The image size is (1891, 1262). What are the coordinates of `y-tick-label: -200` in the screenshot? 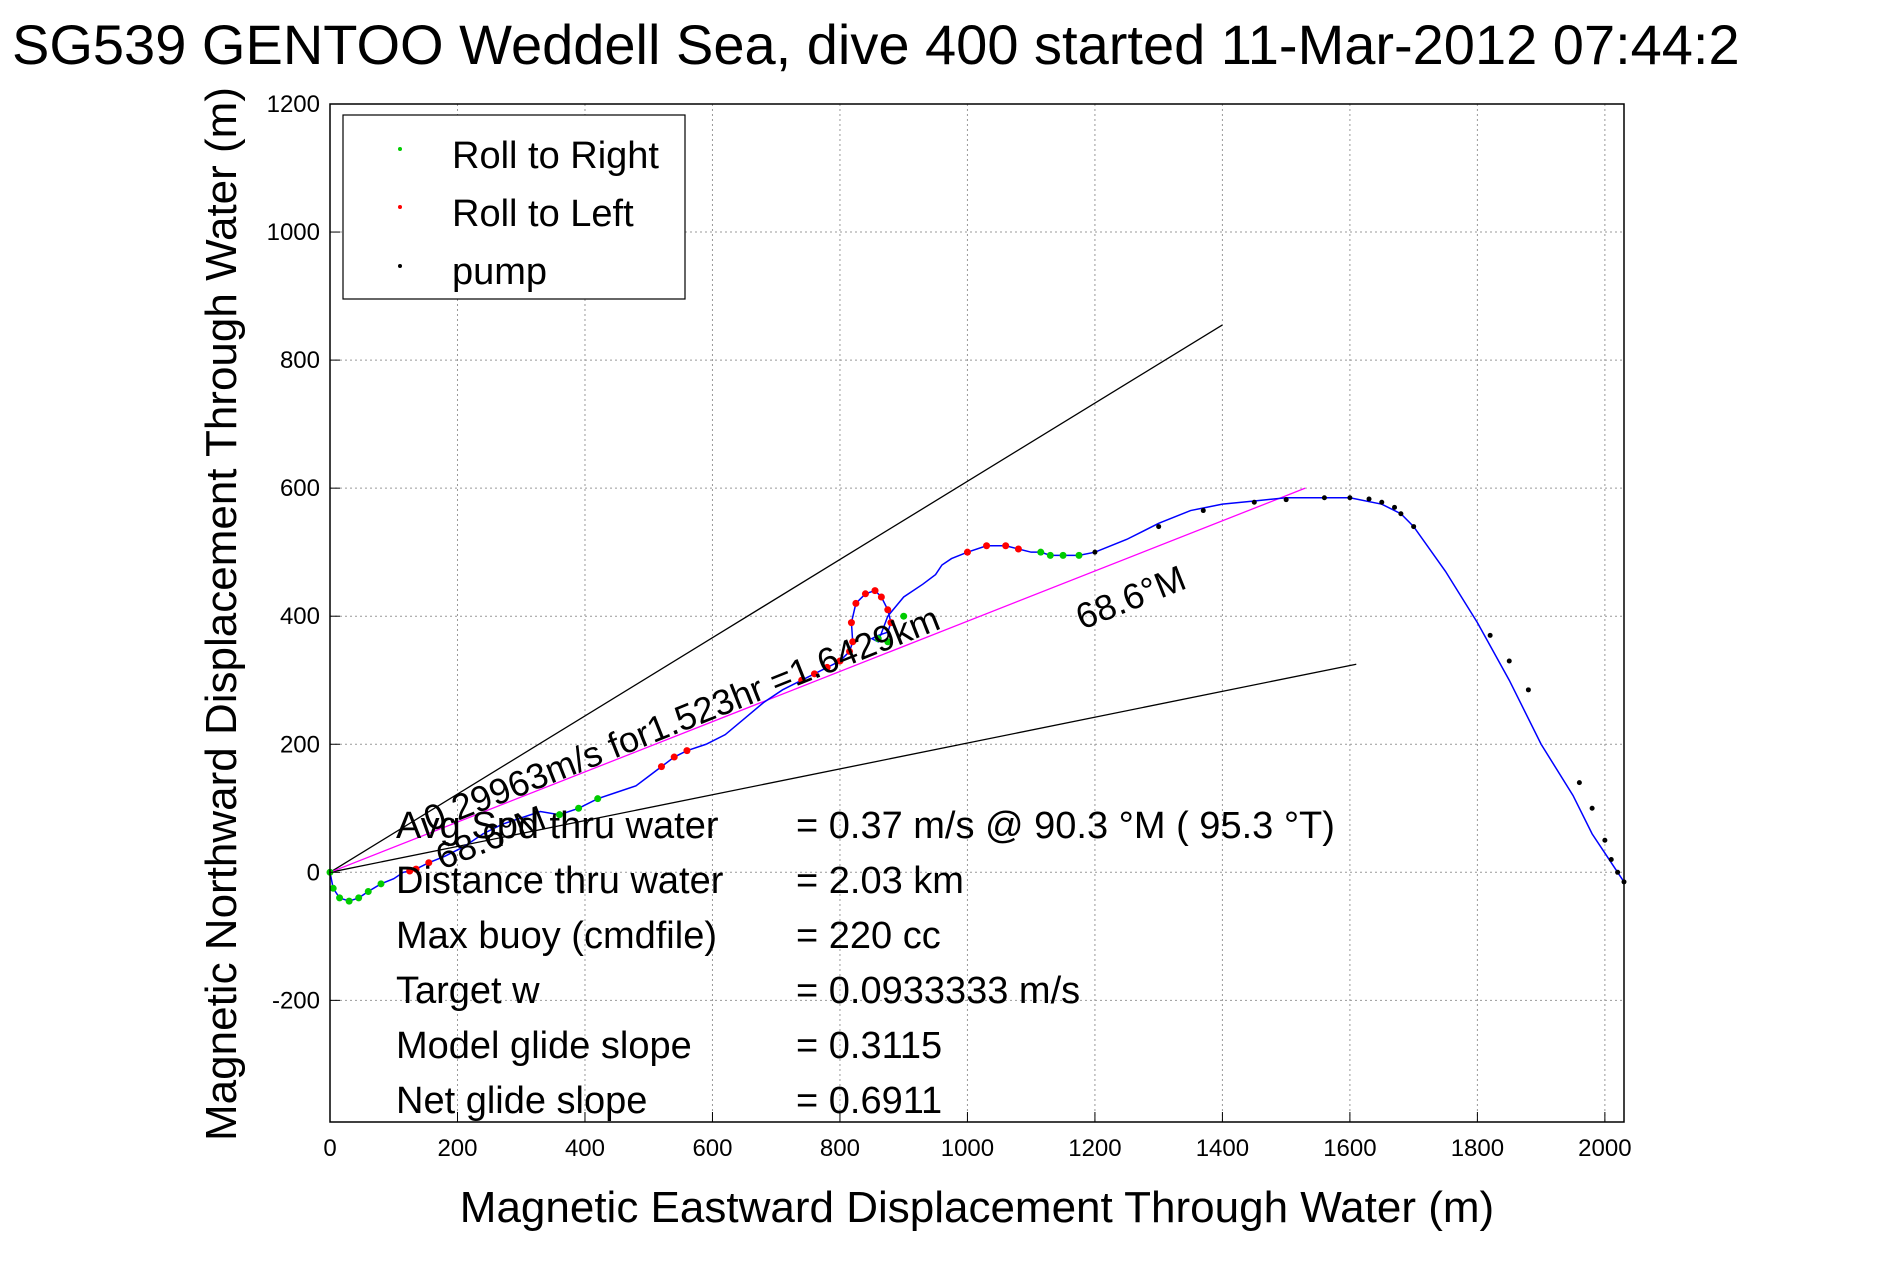 It's located at (296, 1000).